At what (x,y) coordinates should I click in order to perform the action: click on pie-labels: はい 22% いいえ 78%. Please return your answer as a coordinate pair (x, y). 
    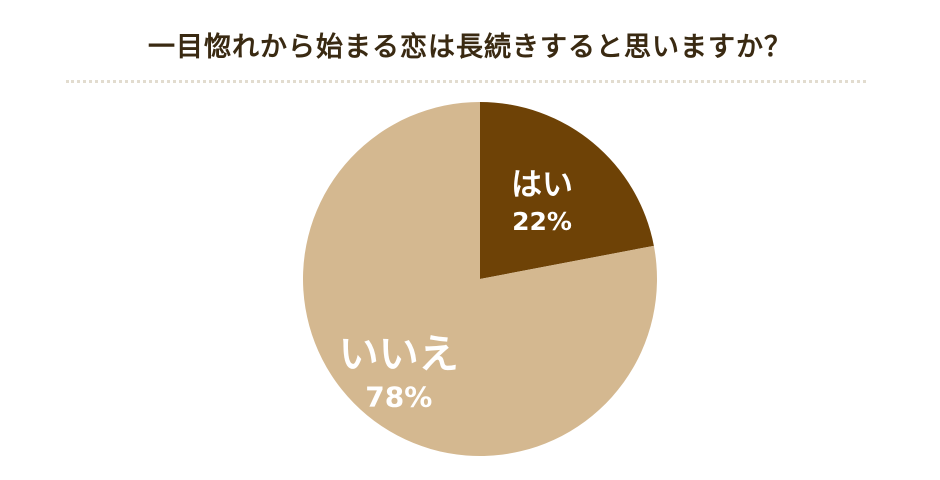
    Looking at the image, I should click on (456, 290).